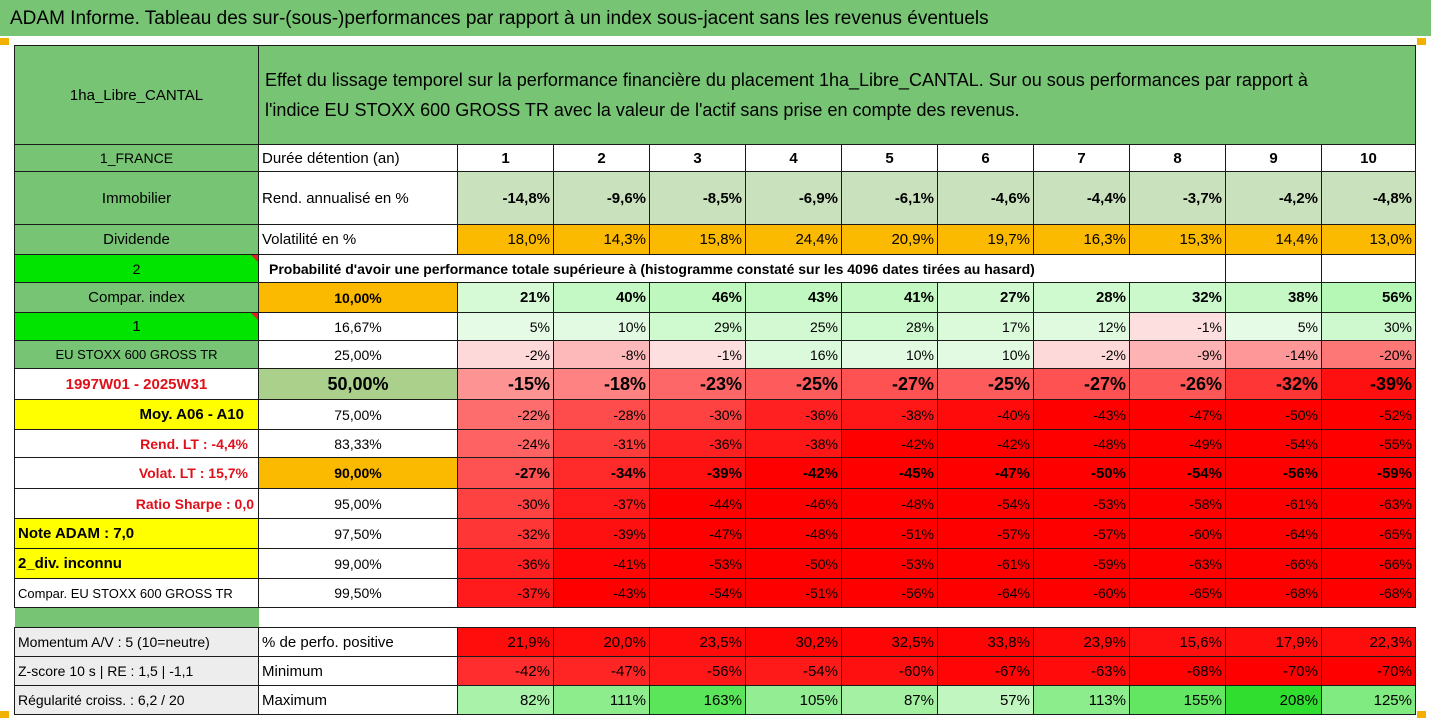 This screenshot has height=718, width=1431. What do you see at coordinates (793, 563) in the screenshot?
I see `probability-cell: -50%` at bounding box center [793, 563].